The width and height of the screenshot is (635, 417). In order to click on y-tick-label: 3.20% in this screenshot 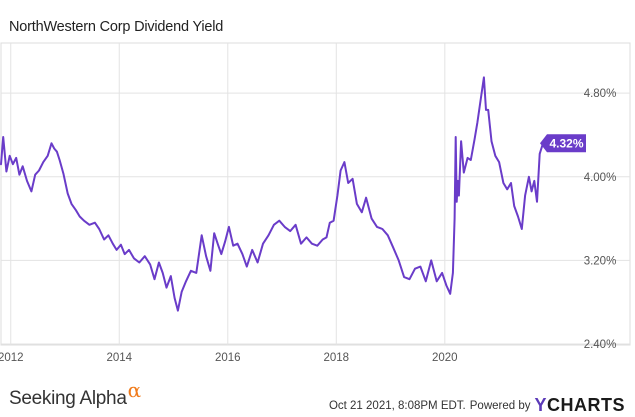, I will do `click(600, 261)`.